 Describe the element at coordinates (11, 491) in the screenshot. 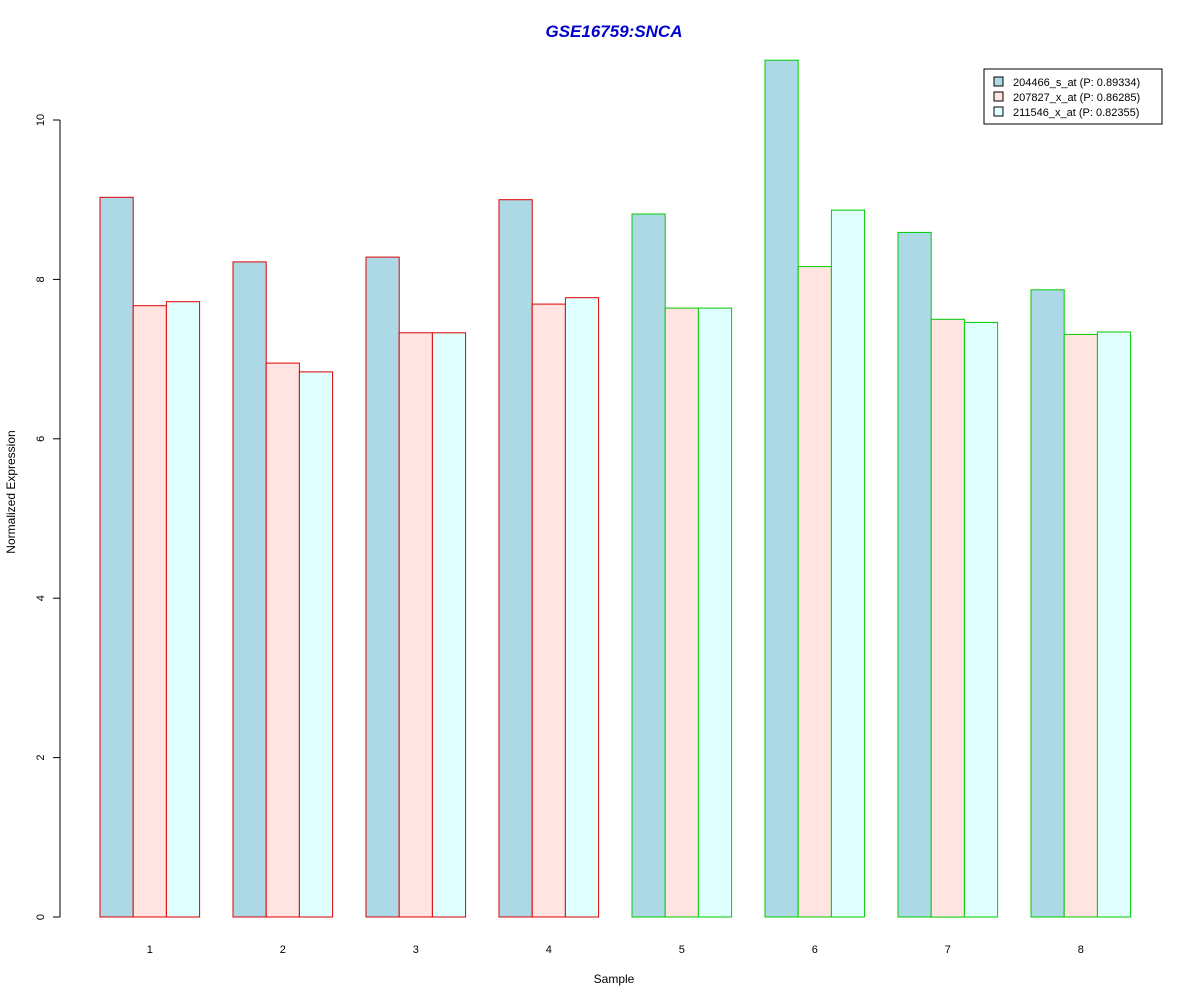

I see `y-axis-label: Normalized Expression` at that location.